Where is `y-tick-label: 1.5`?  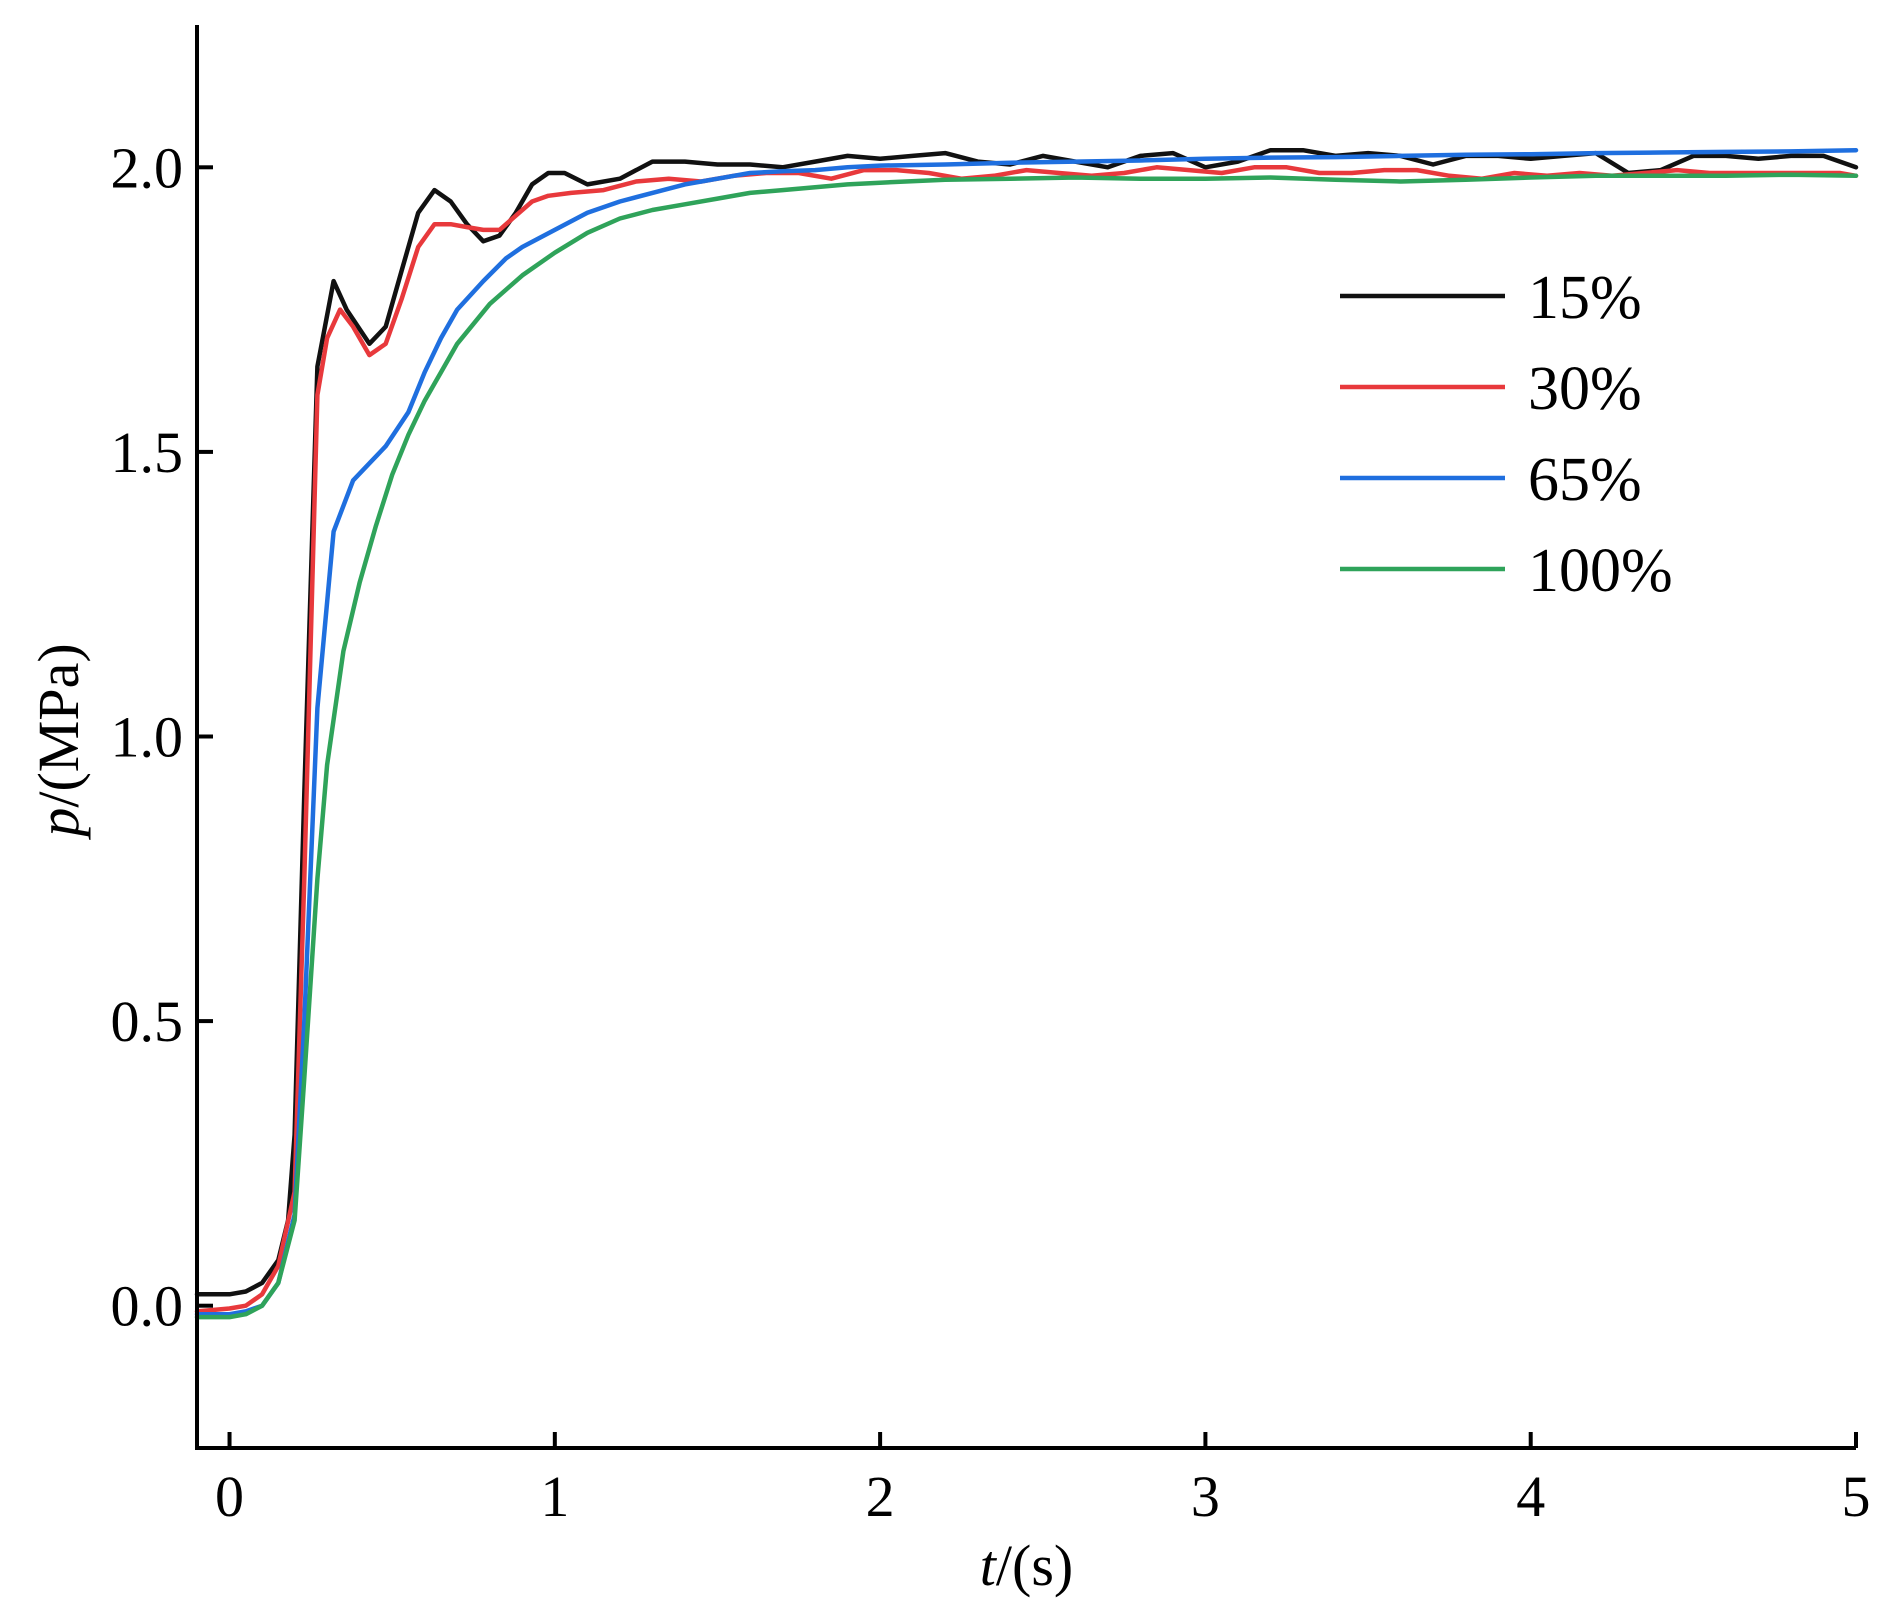
y-tick-label: 1.5 is located at coordinates (147, 452).